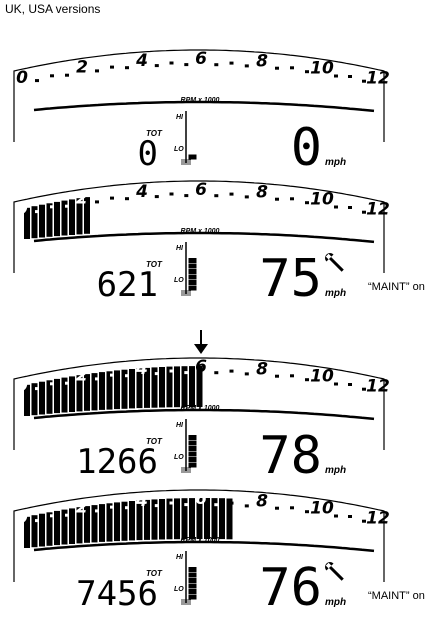 Image resolution: width=439 pixels, height=622 pixels. Describe the element at coordinates (148, 154) in the screenshot. I see `odometer-value: 0` at that location.